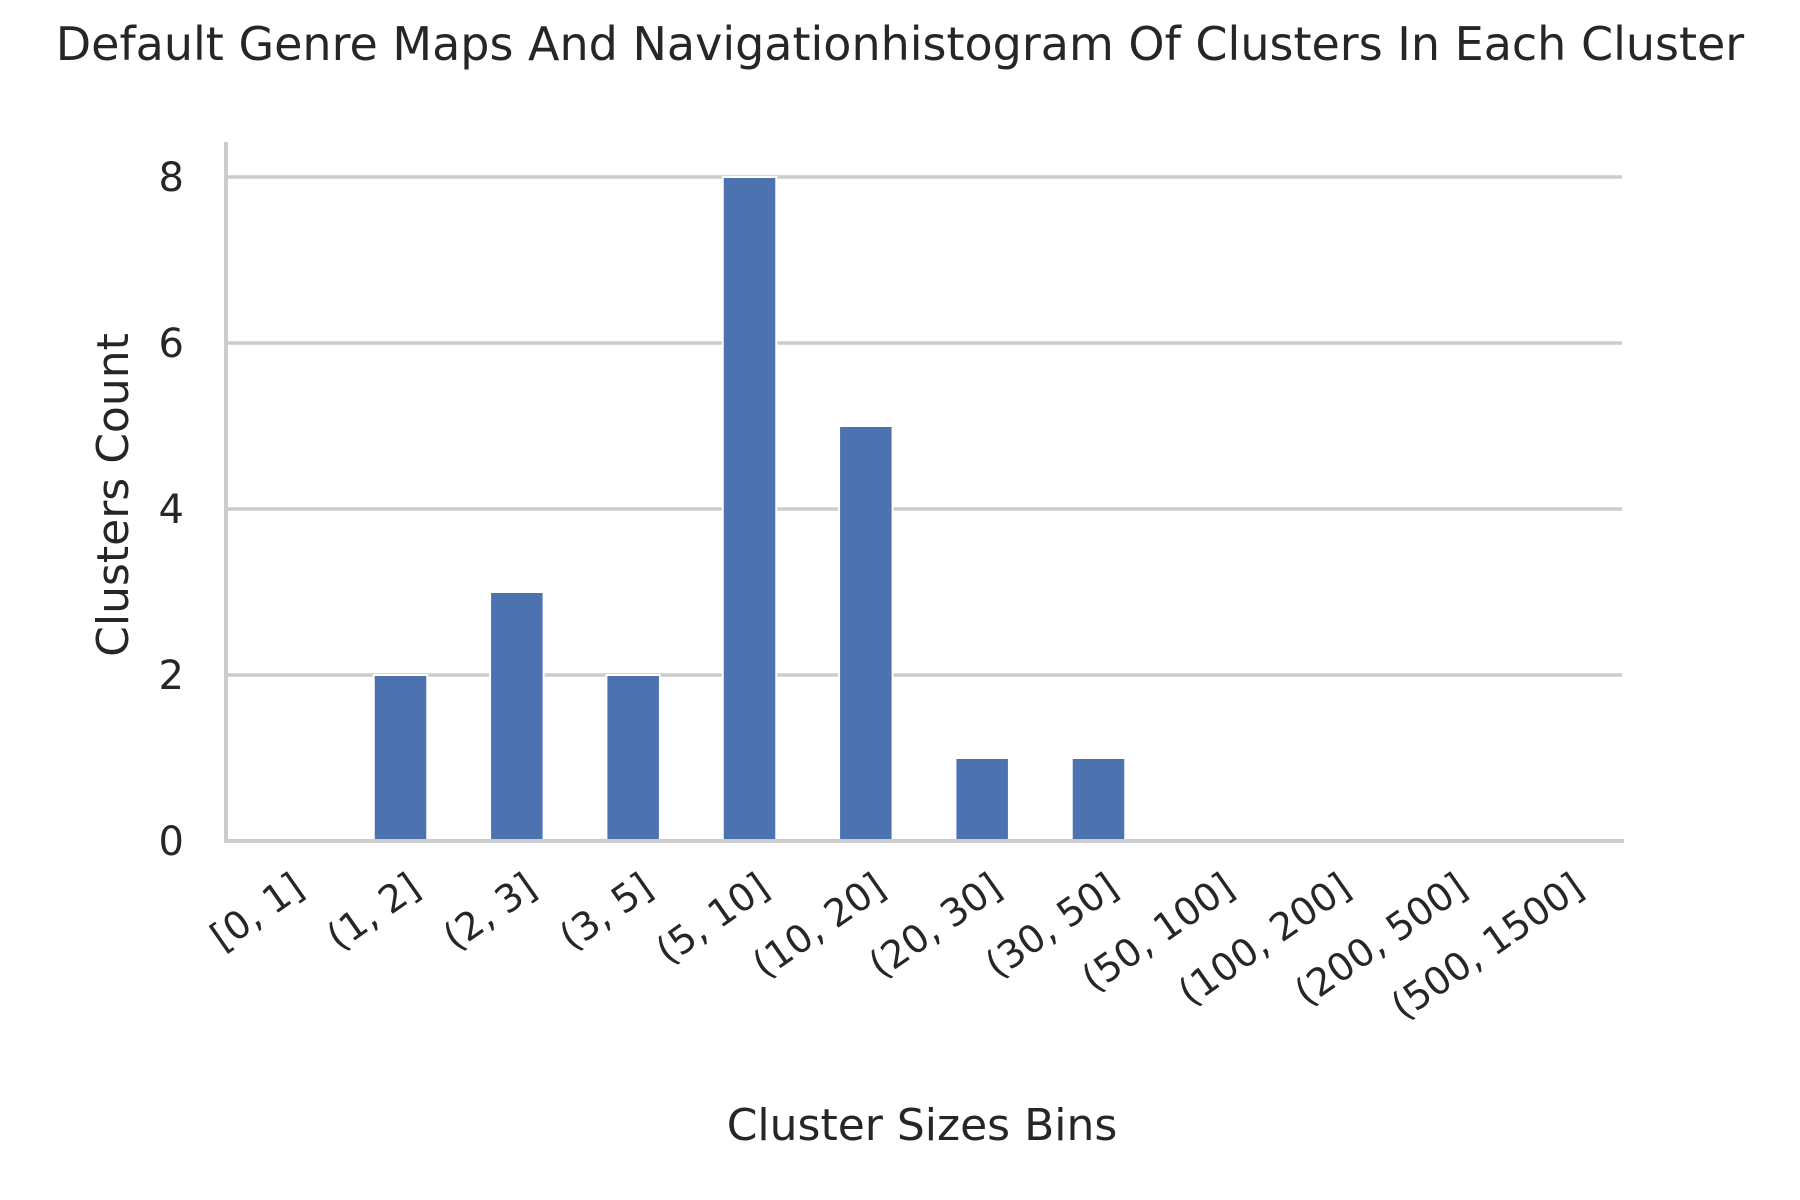 This screenshot has height=1200, width=1800. Describe the element at coordinates (489, 911) in the screenshot. I see `x-tick-label: (2, 3]` at that location.